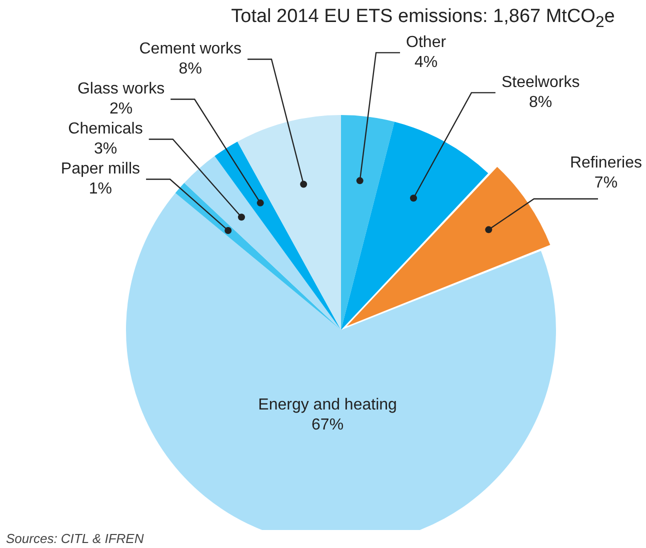 The height and width of the screenshot is (548, 646). What do you see at coordinates (426, 43) in the screenshot?
I see `slice-label: Other` at bounding box center [426, 43].